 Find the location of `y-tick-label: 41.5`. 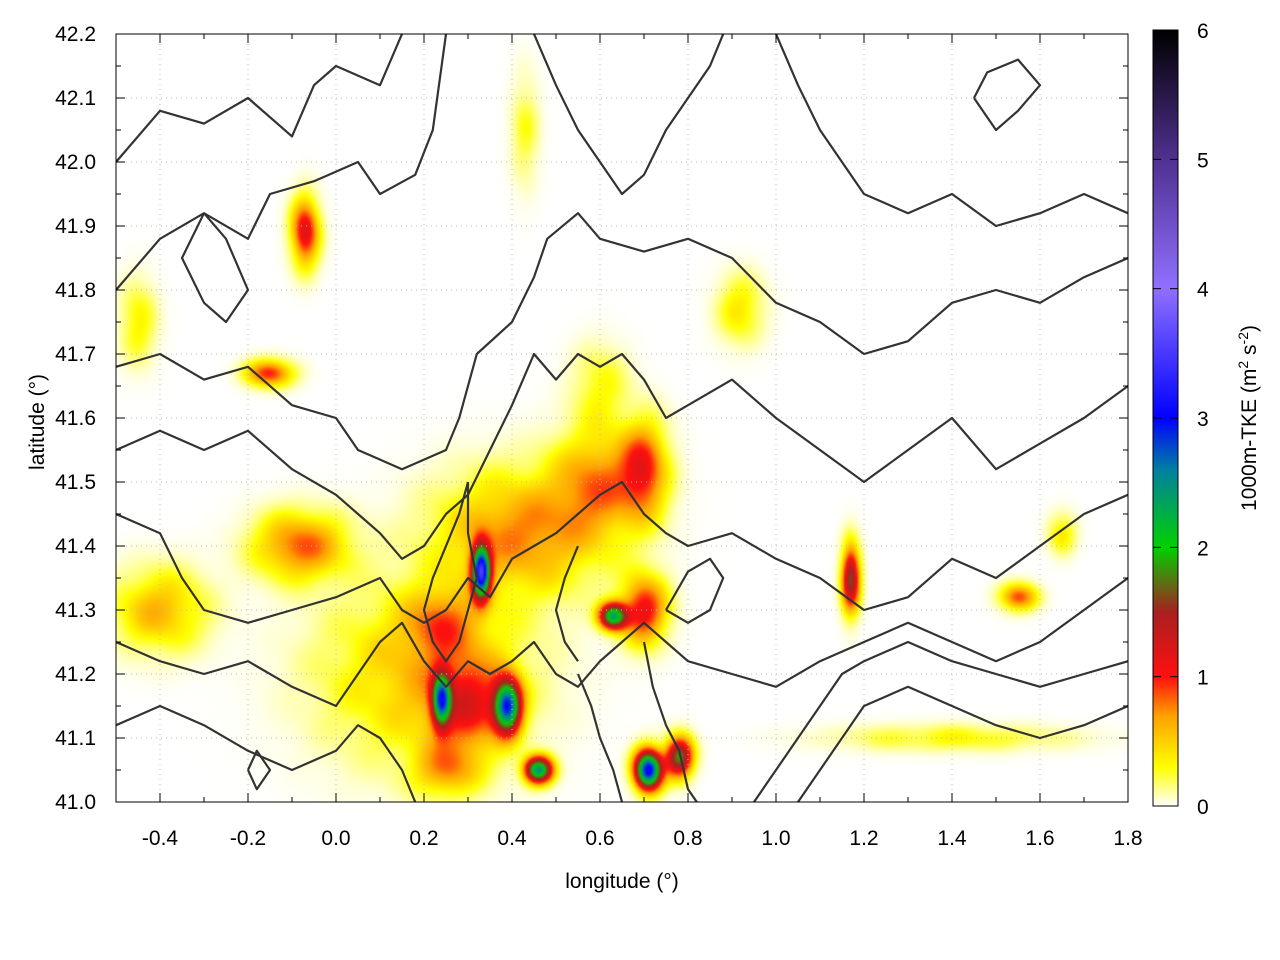

y-tick-label: 41.5 is located at coordinates (75, 482).